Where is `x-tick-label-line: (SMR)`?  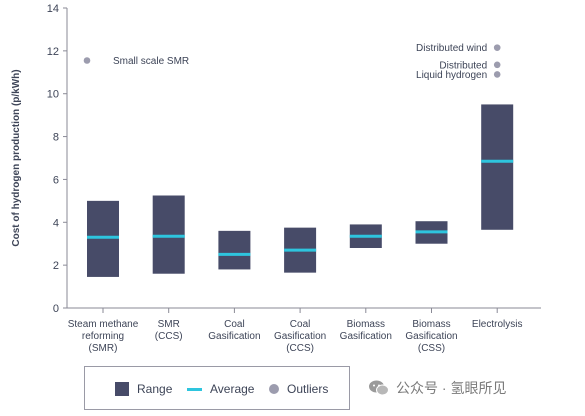 x-tick-label-line: (SMR) is located at coordinates (103, 348).